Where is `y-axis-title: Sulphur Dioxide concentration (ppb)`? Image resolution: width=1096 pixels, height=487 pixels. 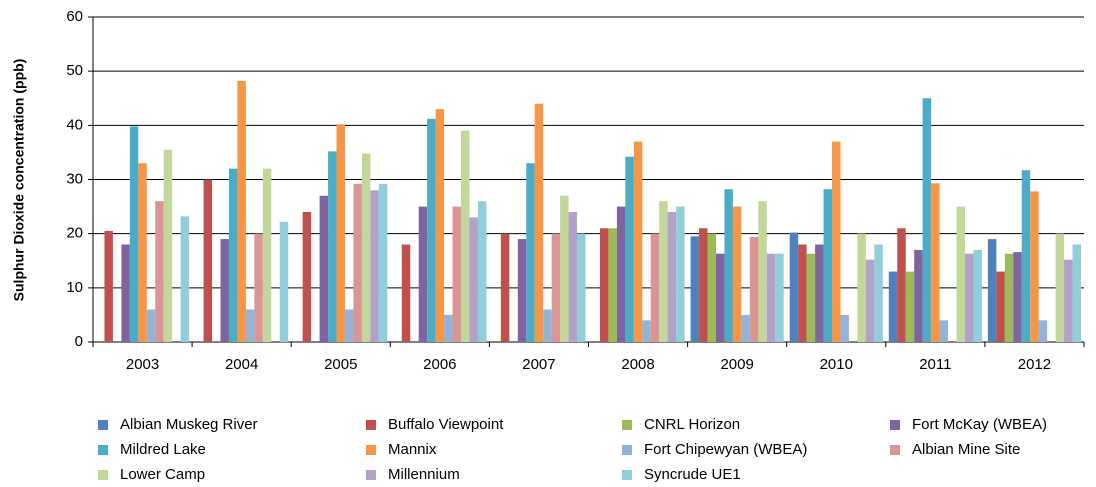
y-axis-title: Sulphur Dioxide concentration (ppb) is located at coordinates (19, 180).